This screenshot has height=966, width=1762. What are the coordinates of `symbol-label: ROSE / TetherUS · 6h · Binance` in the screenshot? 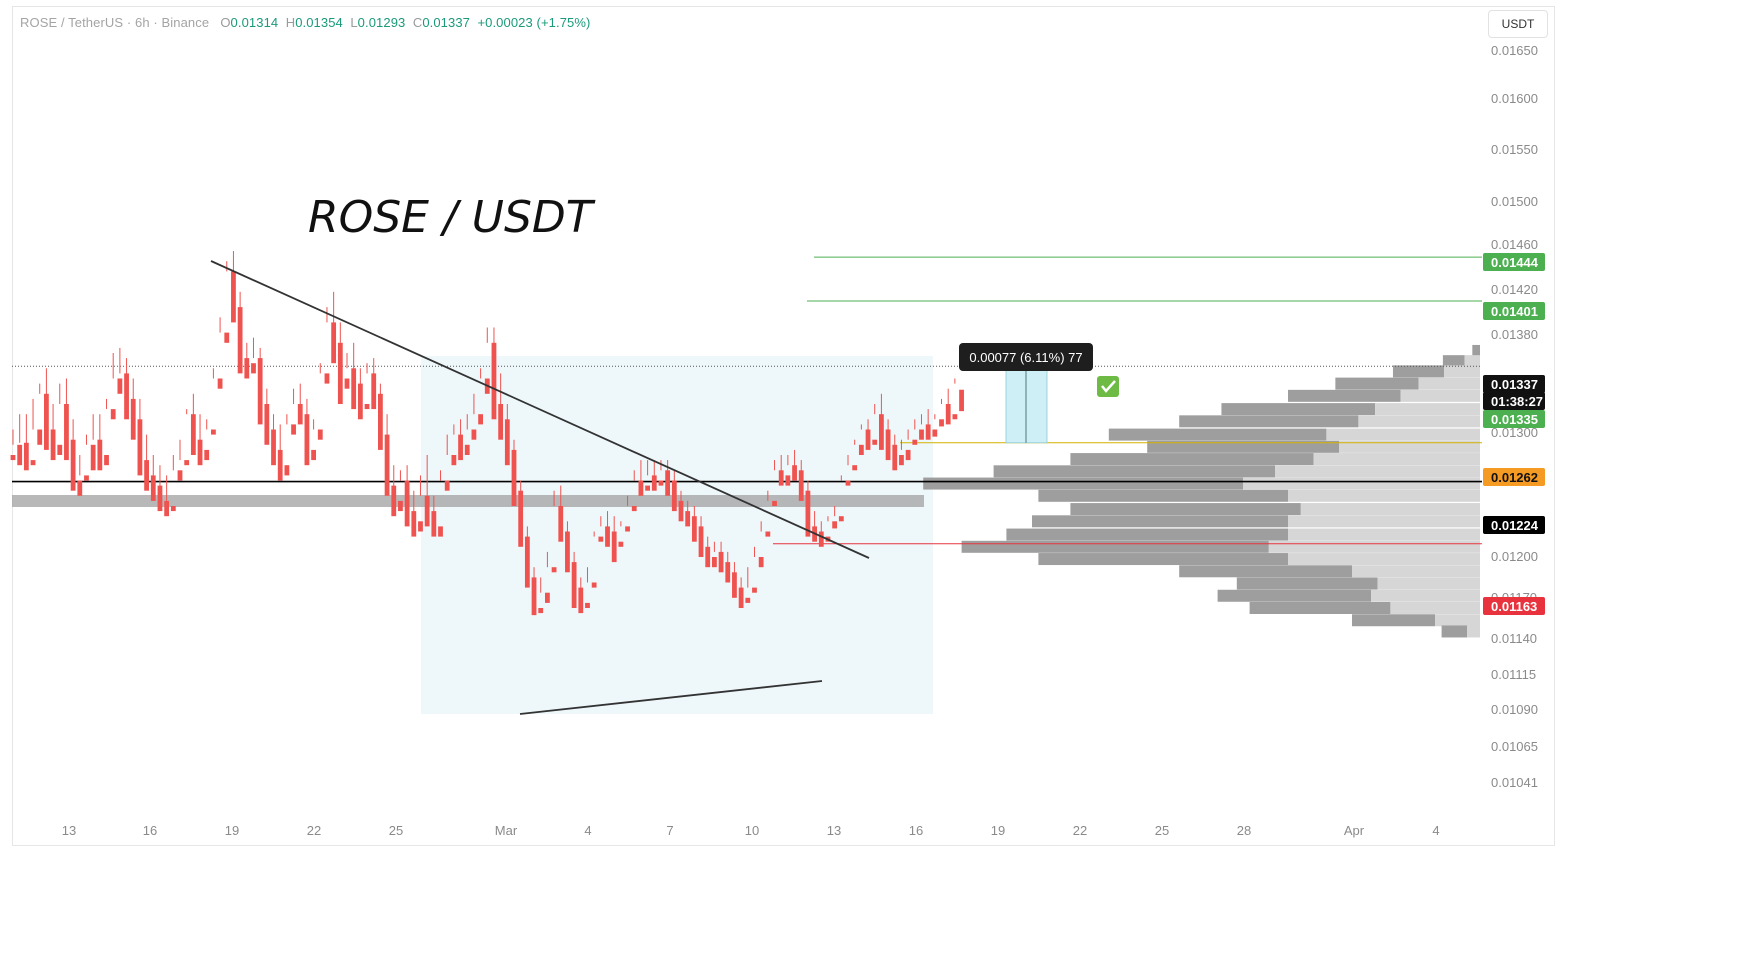 It's located at (115, 22).